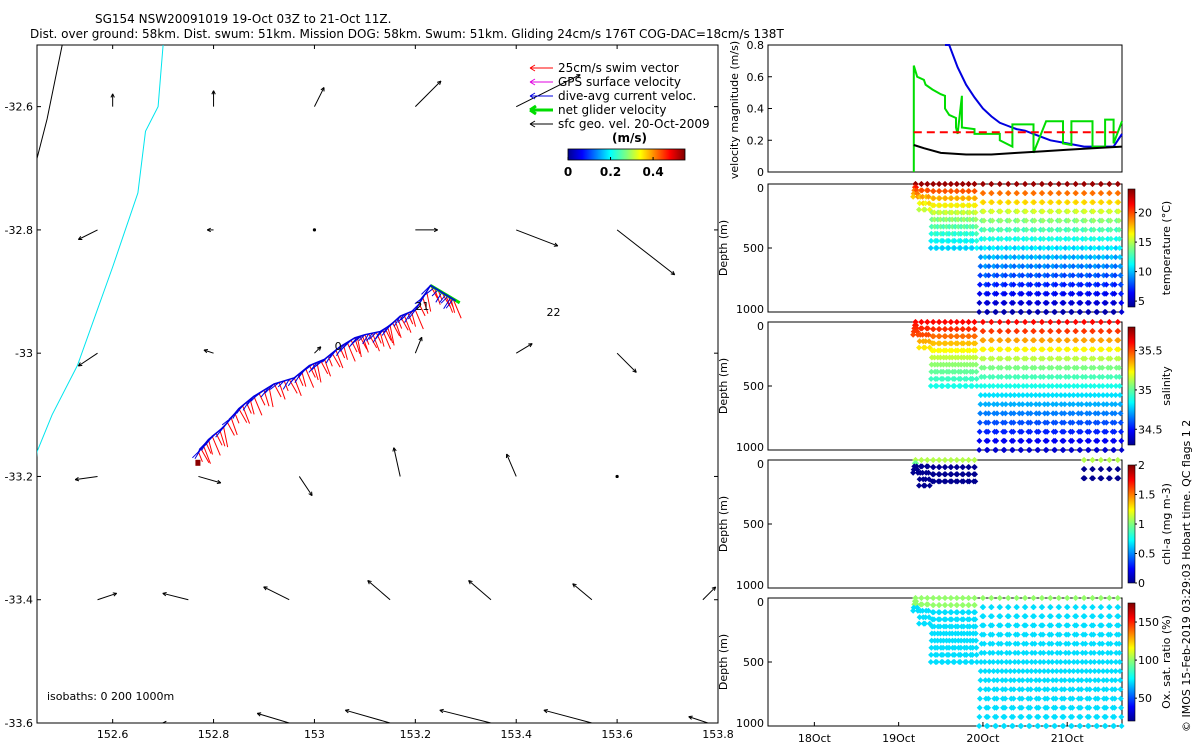 This screenshot has height=750, width=1200. Describe the element at coordinates (760, 464) in the screenshot. I see `depth-tick-label: 0` at that location.